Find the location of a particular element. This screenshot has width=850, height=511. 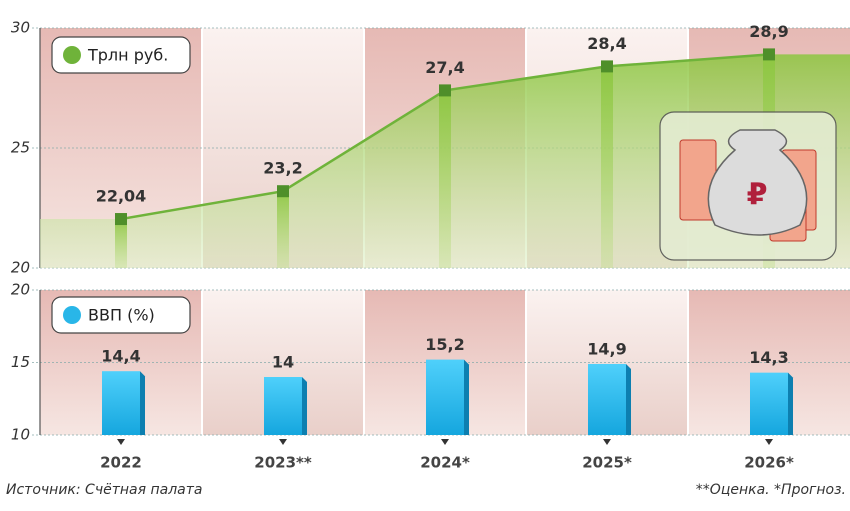

value-label: 14,3 is located at coordinates (768, 357).